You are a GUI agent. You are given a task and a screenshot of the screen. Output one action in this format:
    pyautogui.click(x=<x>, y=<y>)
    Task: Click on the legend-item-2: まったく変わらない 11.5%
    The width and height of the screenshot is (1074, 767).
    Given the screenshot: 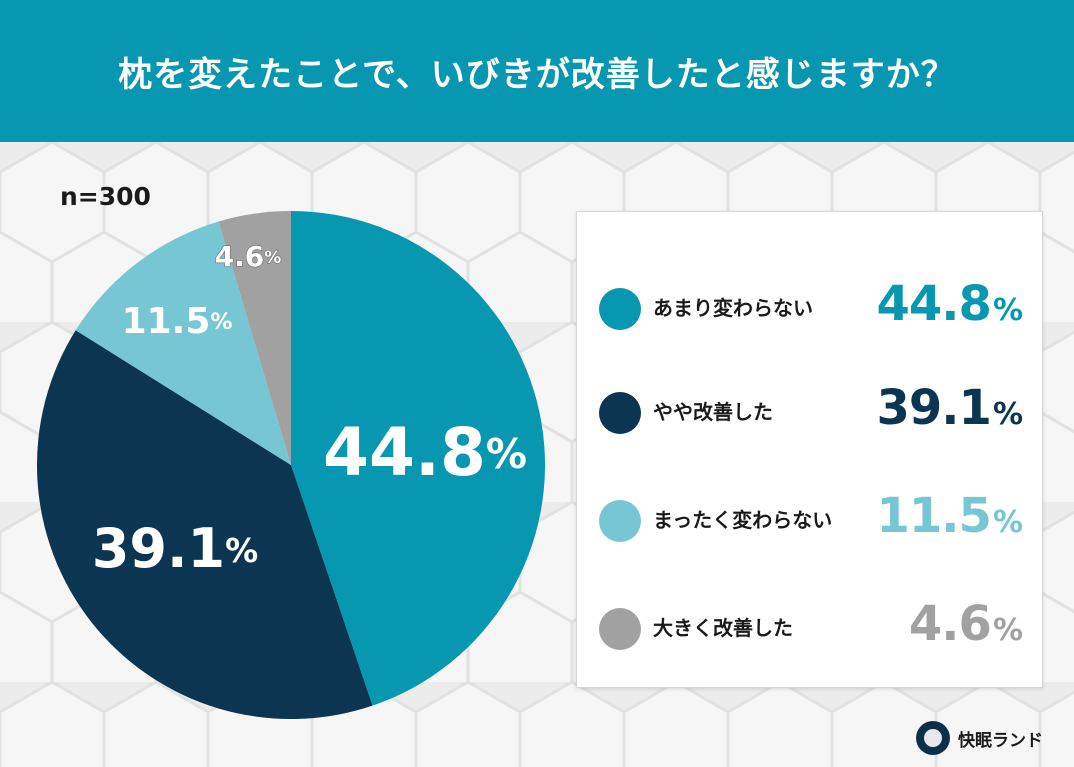 What is the action you would take?
    pyautogui.click(x=809, y=519)
    